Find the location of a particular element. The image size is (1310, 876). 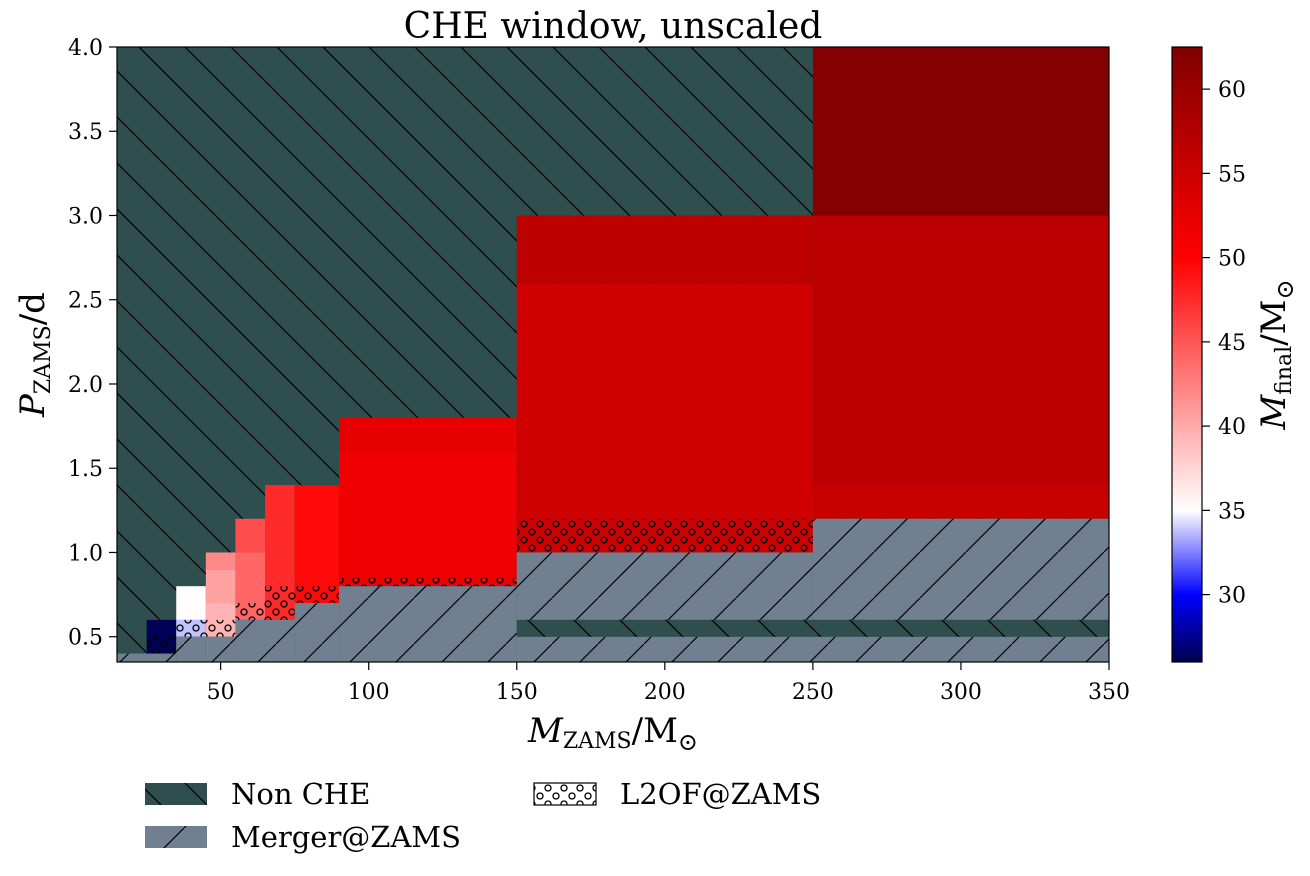

colorbar-label: Mfinal/M⊙ is located at coordinates (1276, 354).